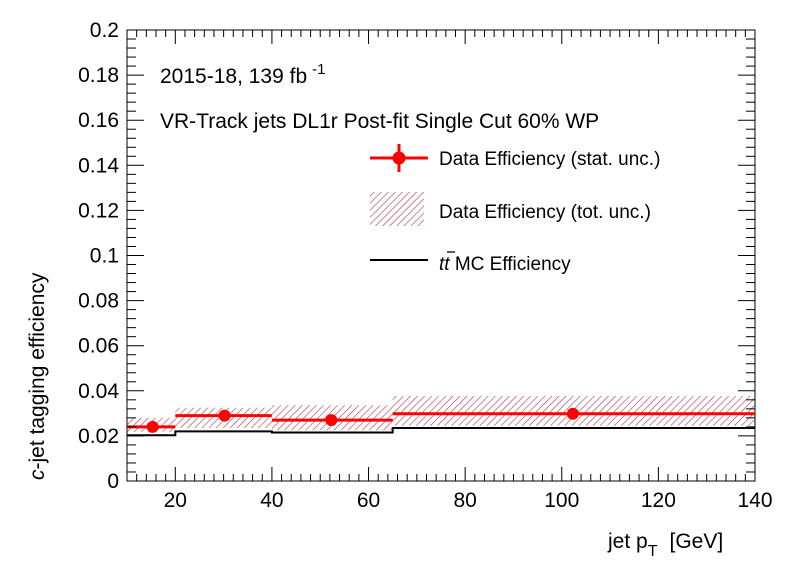 Image resolution: width=796 pixels, height=572 pixels. I want to click on legend-label-data-tot: Data Efficiency (tot. unc.), so click(545, 212).